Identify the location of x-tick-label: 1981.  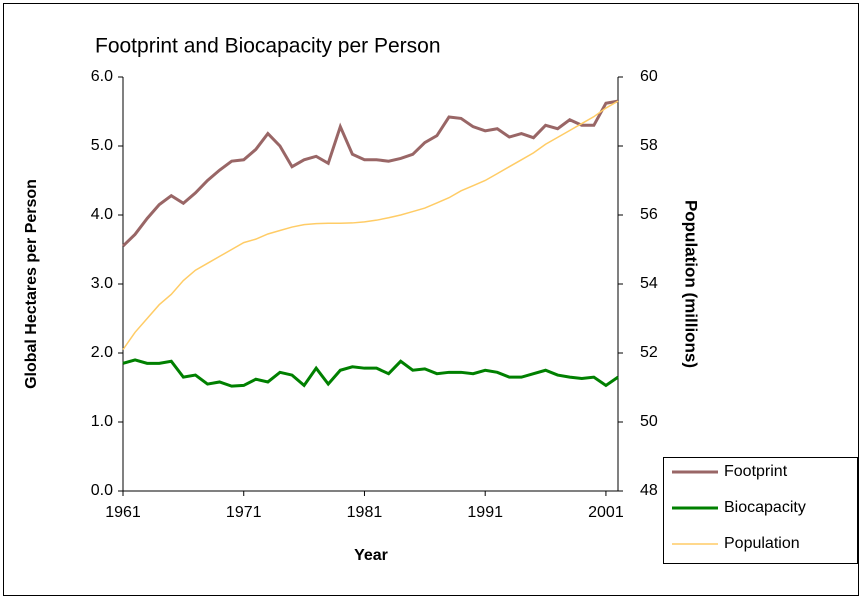
(365, 512).